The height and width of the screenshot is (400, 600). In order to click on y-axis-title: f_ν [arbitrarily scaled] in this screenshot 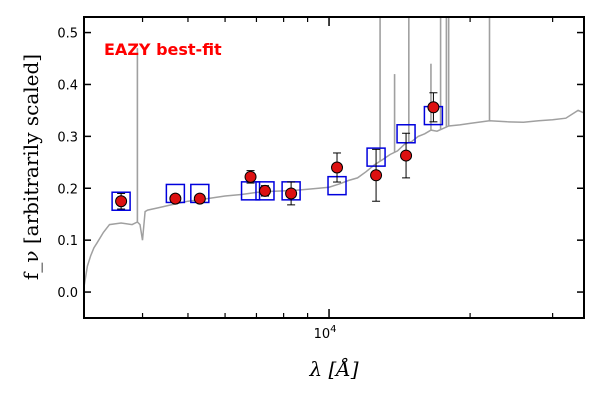, I will do `click(31, 167)`.